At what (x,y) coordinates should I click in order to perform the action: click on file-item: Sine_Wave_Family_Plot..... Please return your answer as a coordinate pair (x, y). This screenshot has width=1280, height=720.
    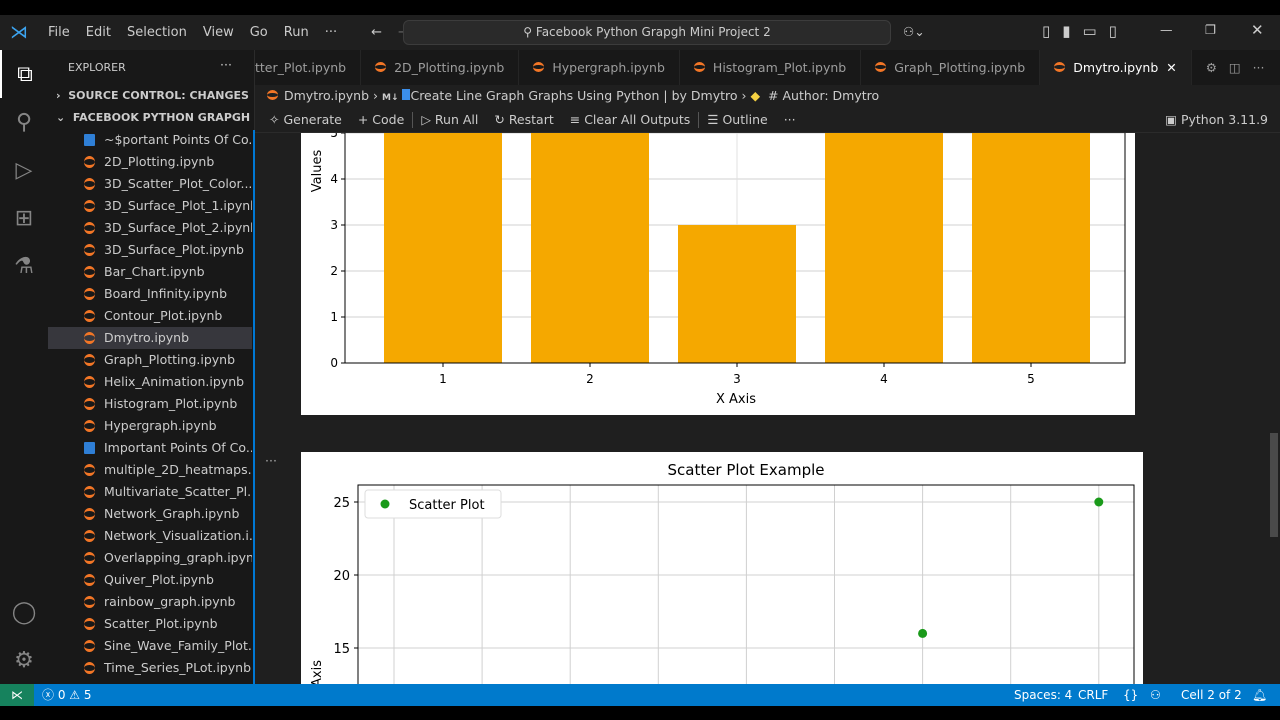
    Looking at the image, I should click on (150, 646).